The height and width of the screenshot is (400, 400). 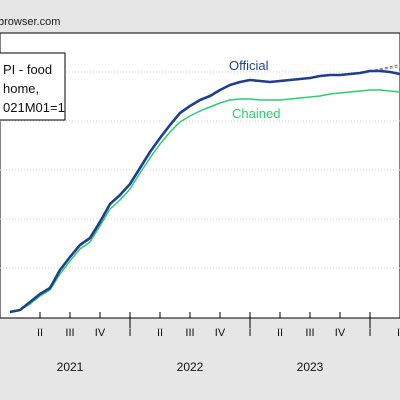 I want to click on legend-box, so click(x=33, y=86).